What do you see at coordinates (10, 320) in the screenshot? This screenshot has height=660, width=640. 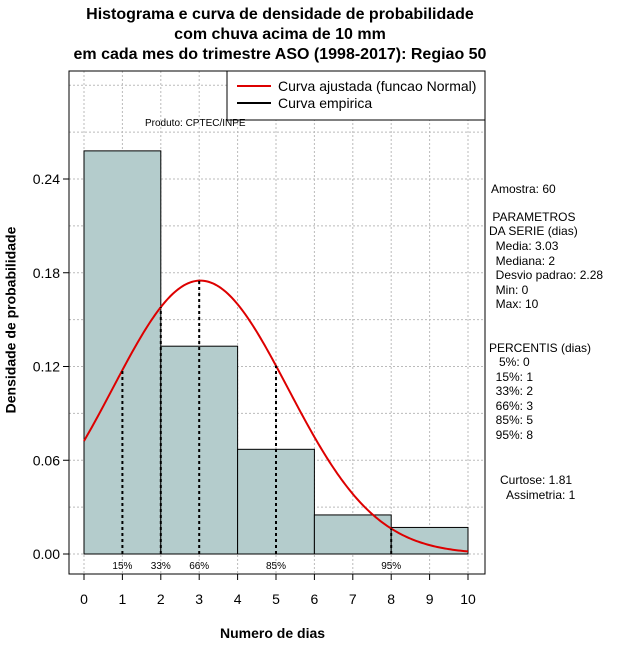 I see `y-axis-title: Densidade de probabilidade` at bounding box center [10, 320].